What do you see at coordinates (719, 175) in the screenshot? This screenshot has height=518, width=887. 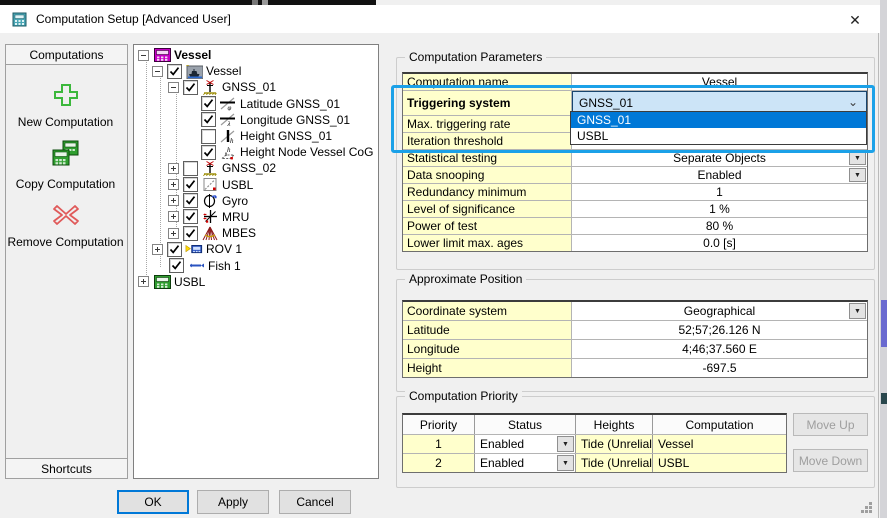 I see `row-value-data-snooping: Enabled ▼` at bounding box center [719, 175].